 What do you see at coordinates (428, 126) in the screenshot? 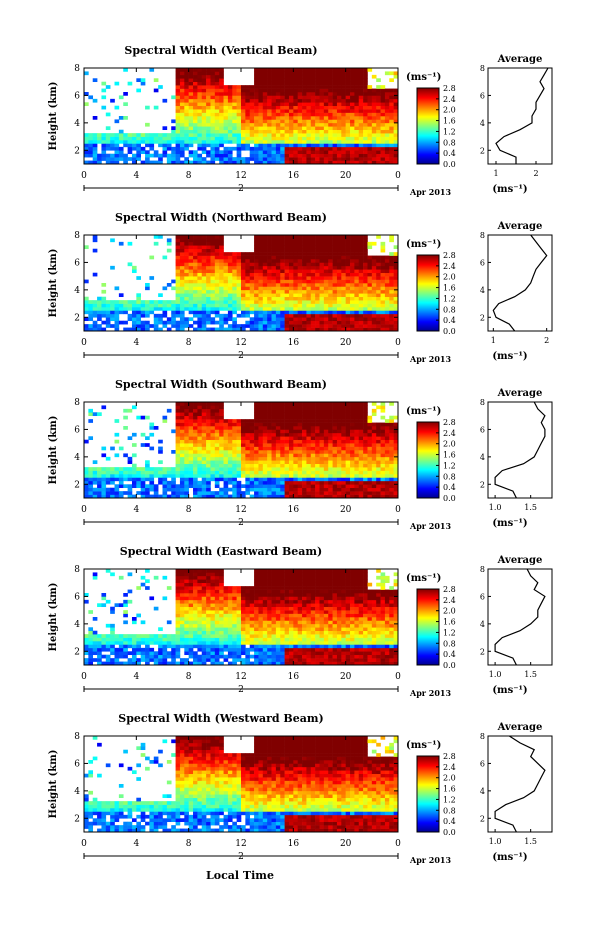
I see `colorbar` at bounding box center [428, 126].